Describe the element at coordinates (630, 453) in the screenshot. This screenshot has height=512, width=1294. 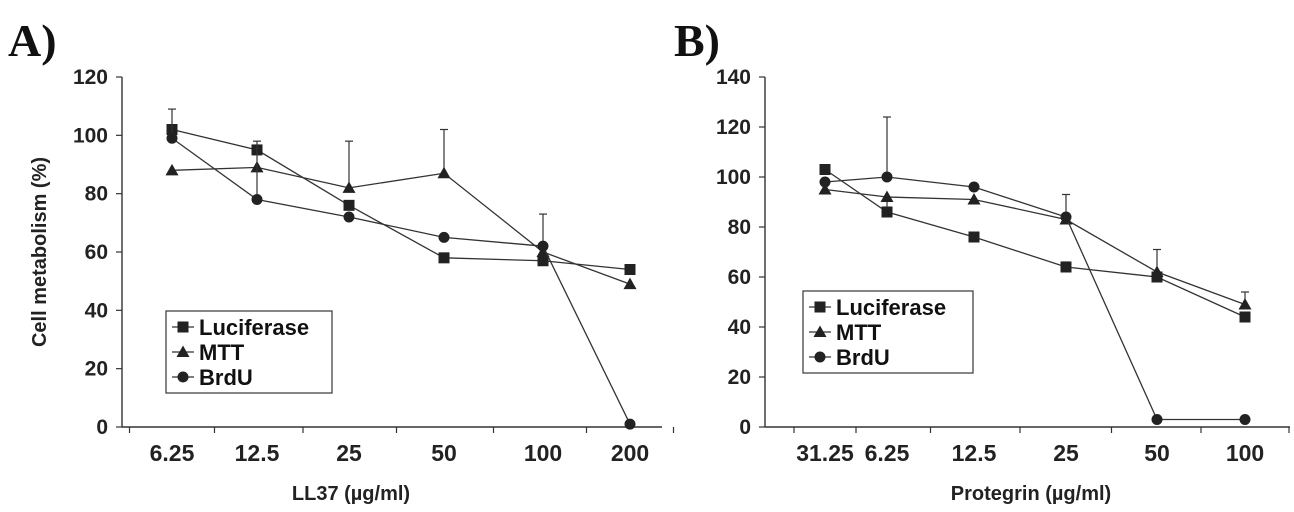
I see `x-tick-label: 200` at that location.